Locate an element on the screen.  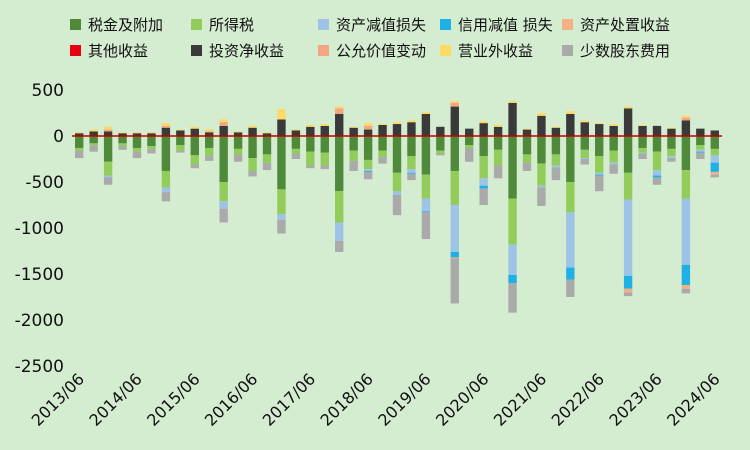
y-tick-label: -500 is located at coordinates (44, 183).